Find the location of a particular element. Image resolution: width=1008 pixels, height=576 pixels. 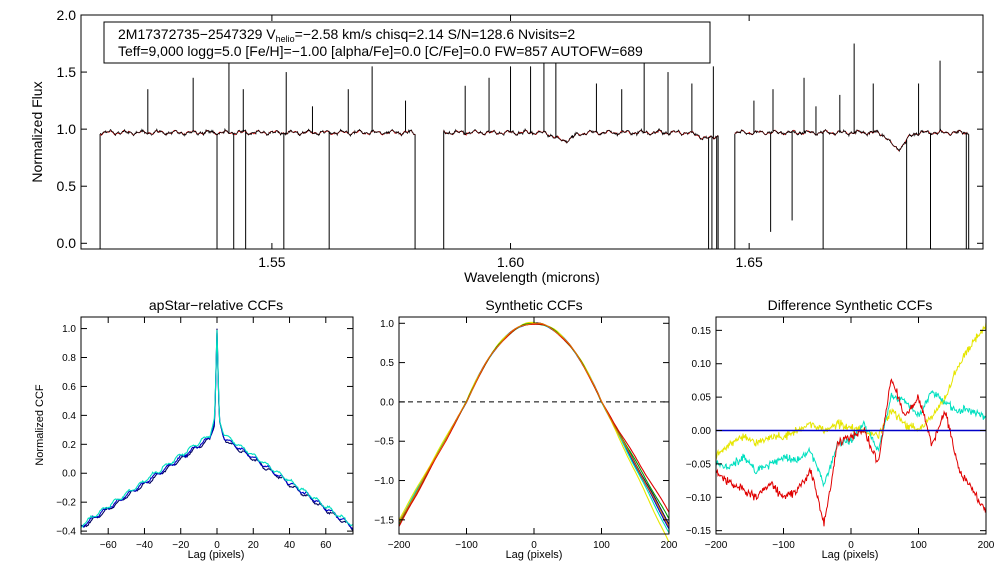

ccf3-ytick-label: 0.00 is located at coordinates (702, 431).